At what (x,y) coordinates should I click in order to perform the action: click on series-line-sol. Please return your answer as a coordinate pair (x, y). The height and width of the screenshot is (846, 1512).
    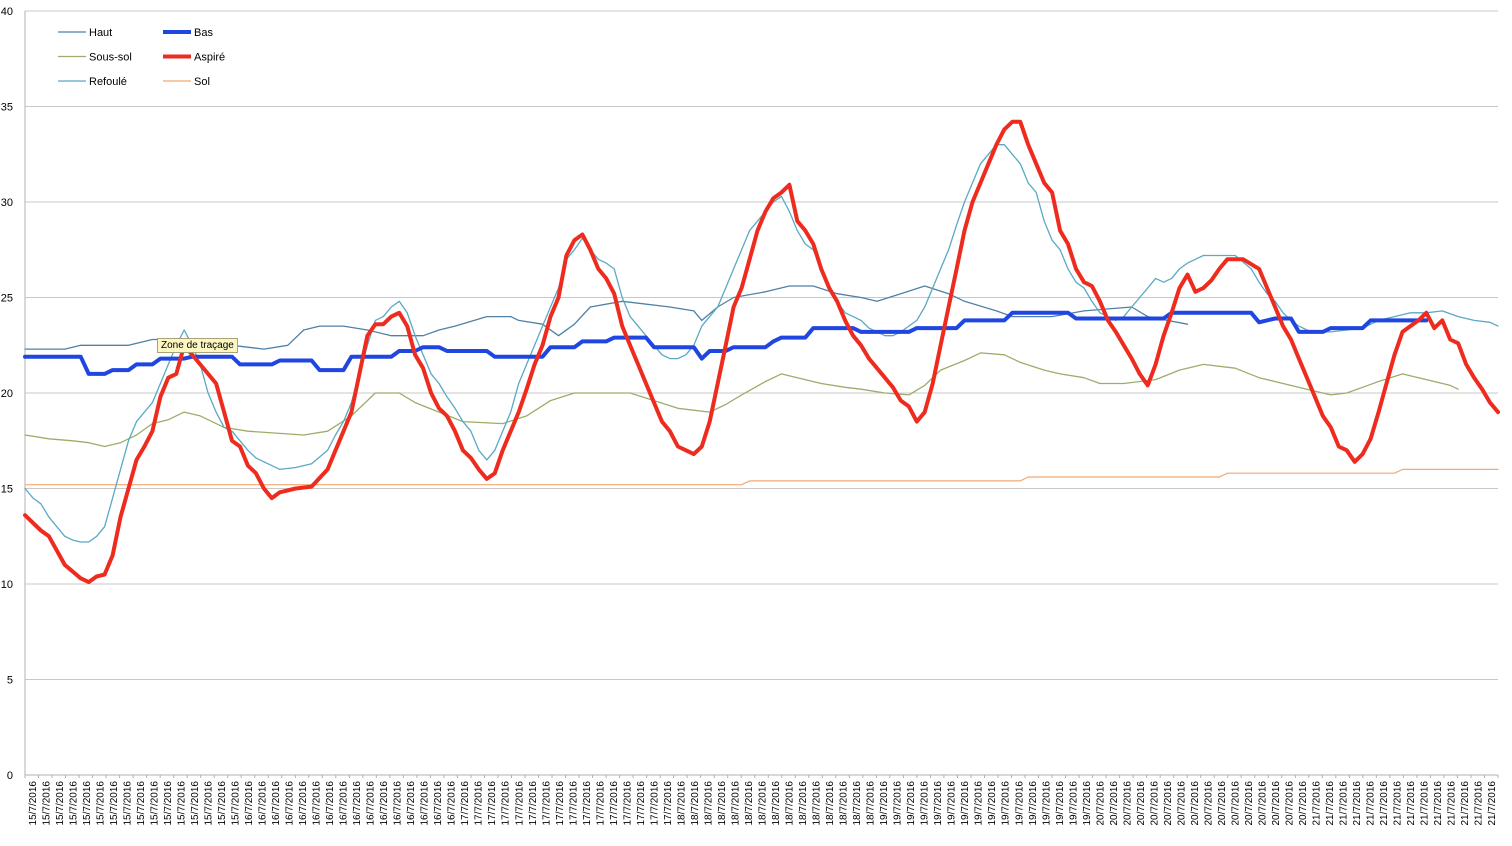
    Looking at the image, I should click on (761, 477).